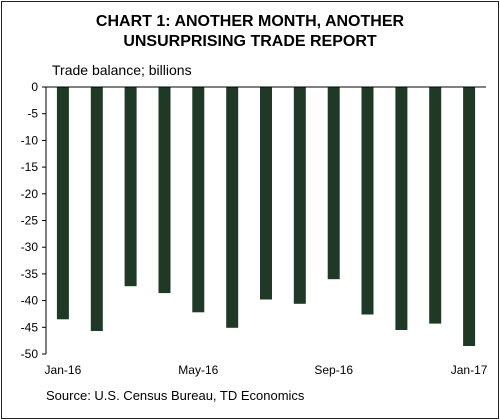 The height and width of the screenshot is (420, 500). What do you see at coordinates (198, 370) in the screenshot?
I see `x-tick-label: May-16` at bounding box center [198, 370].